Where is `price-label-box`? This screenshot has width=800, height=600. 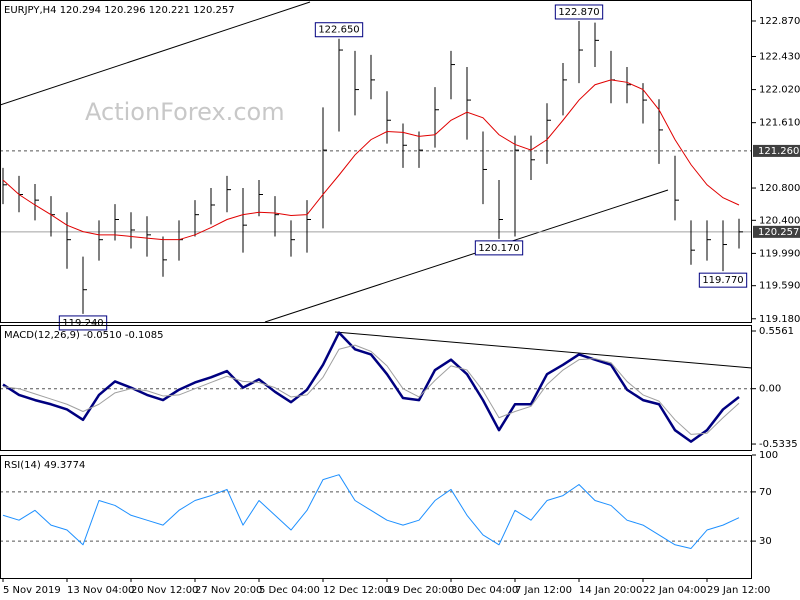
price-label-box is located at coordinates (776, 231).